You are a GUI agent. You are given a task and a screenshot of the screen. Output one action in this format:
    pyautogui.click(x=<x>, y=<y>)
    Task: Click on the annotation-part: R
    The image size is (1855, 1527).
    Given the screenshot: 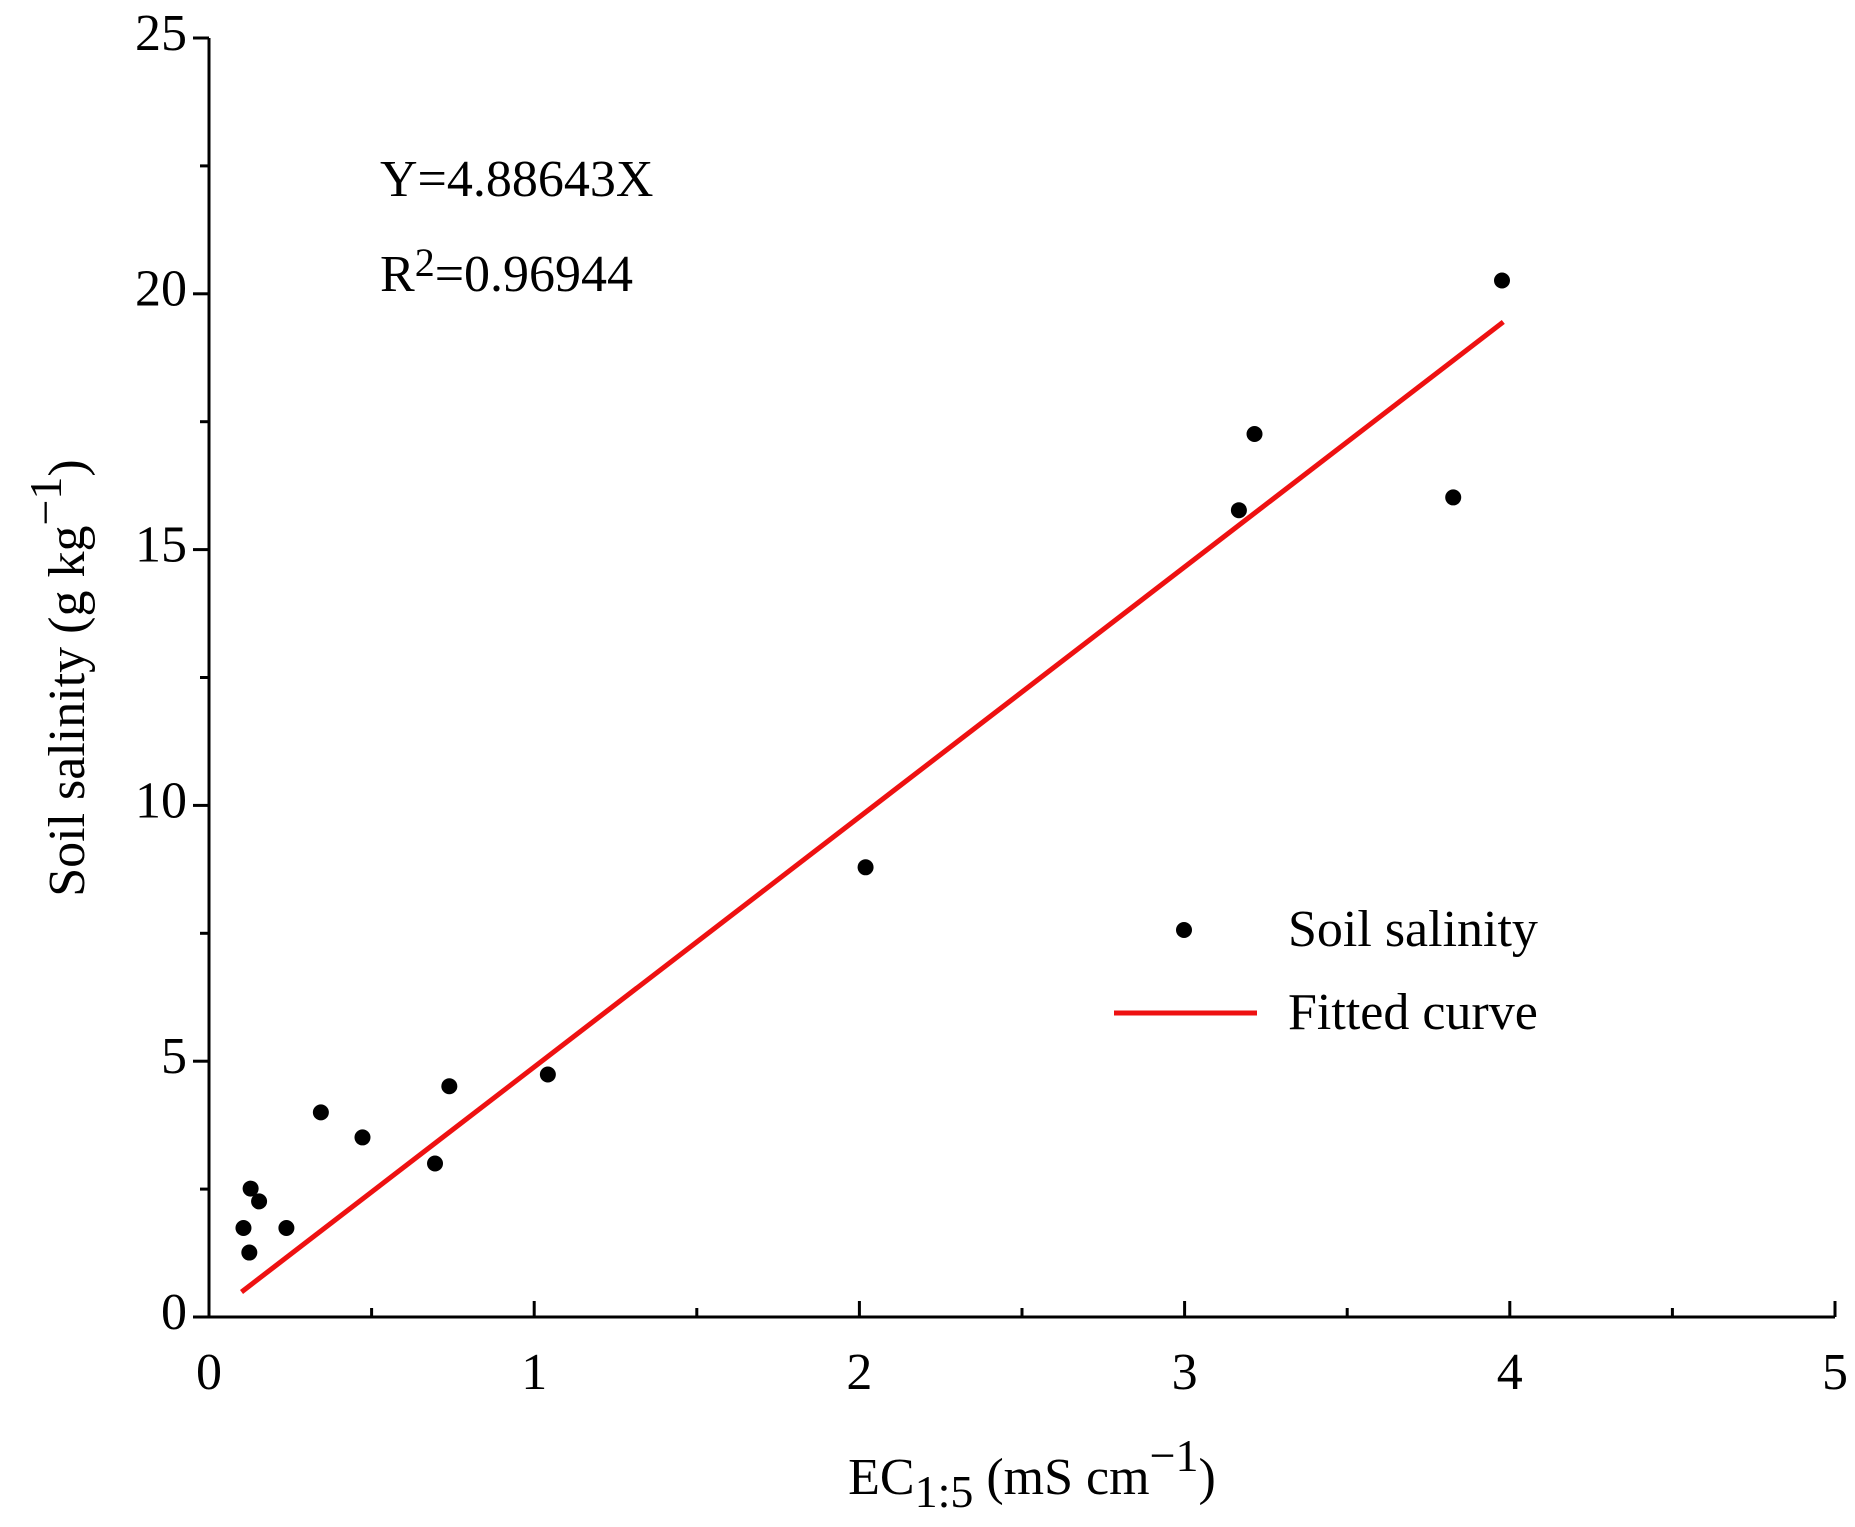 What is the action you would take?
    pyautogui.click(x=397, y=274)
    